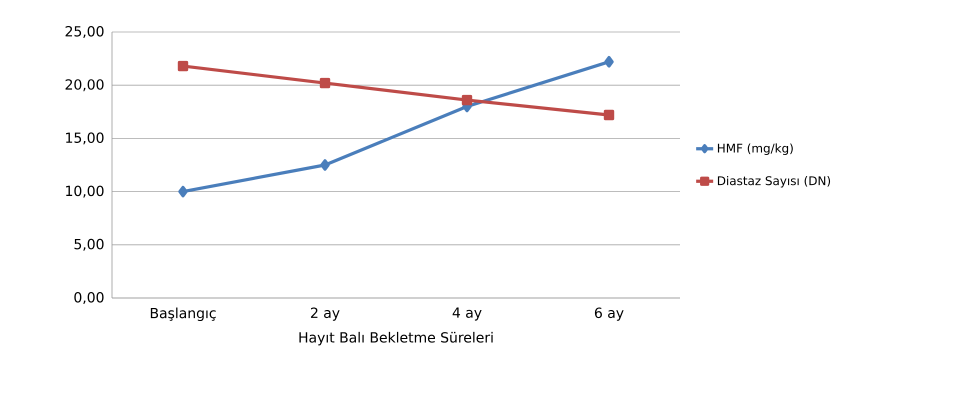 This screenshot has height=418, width=963. Describe the element at coordinates (85, 85) in the screenshot. I see `y-tick-label: 20,00` at that location.